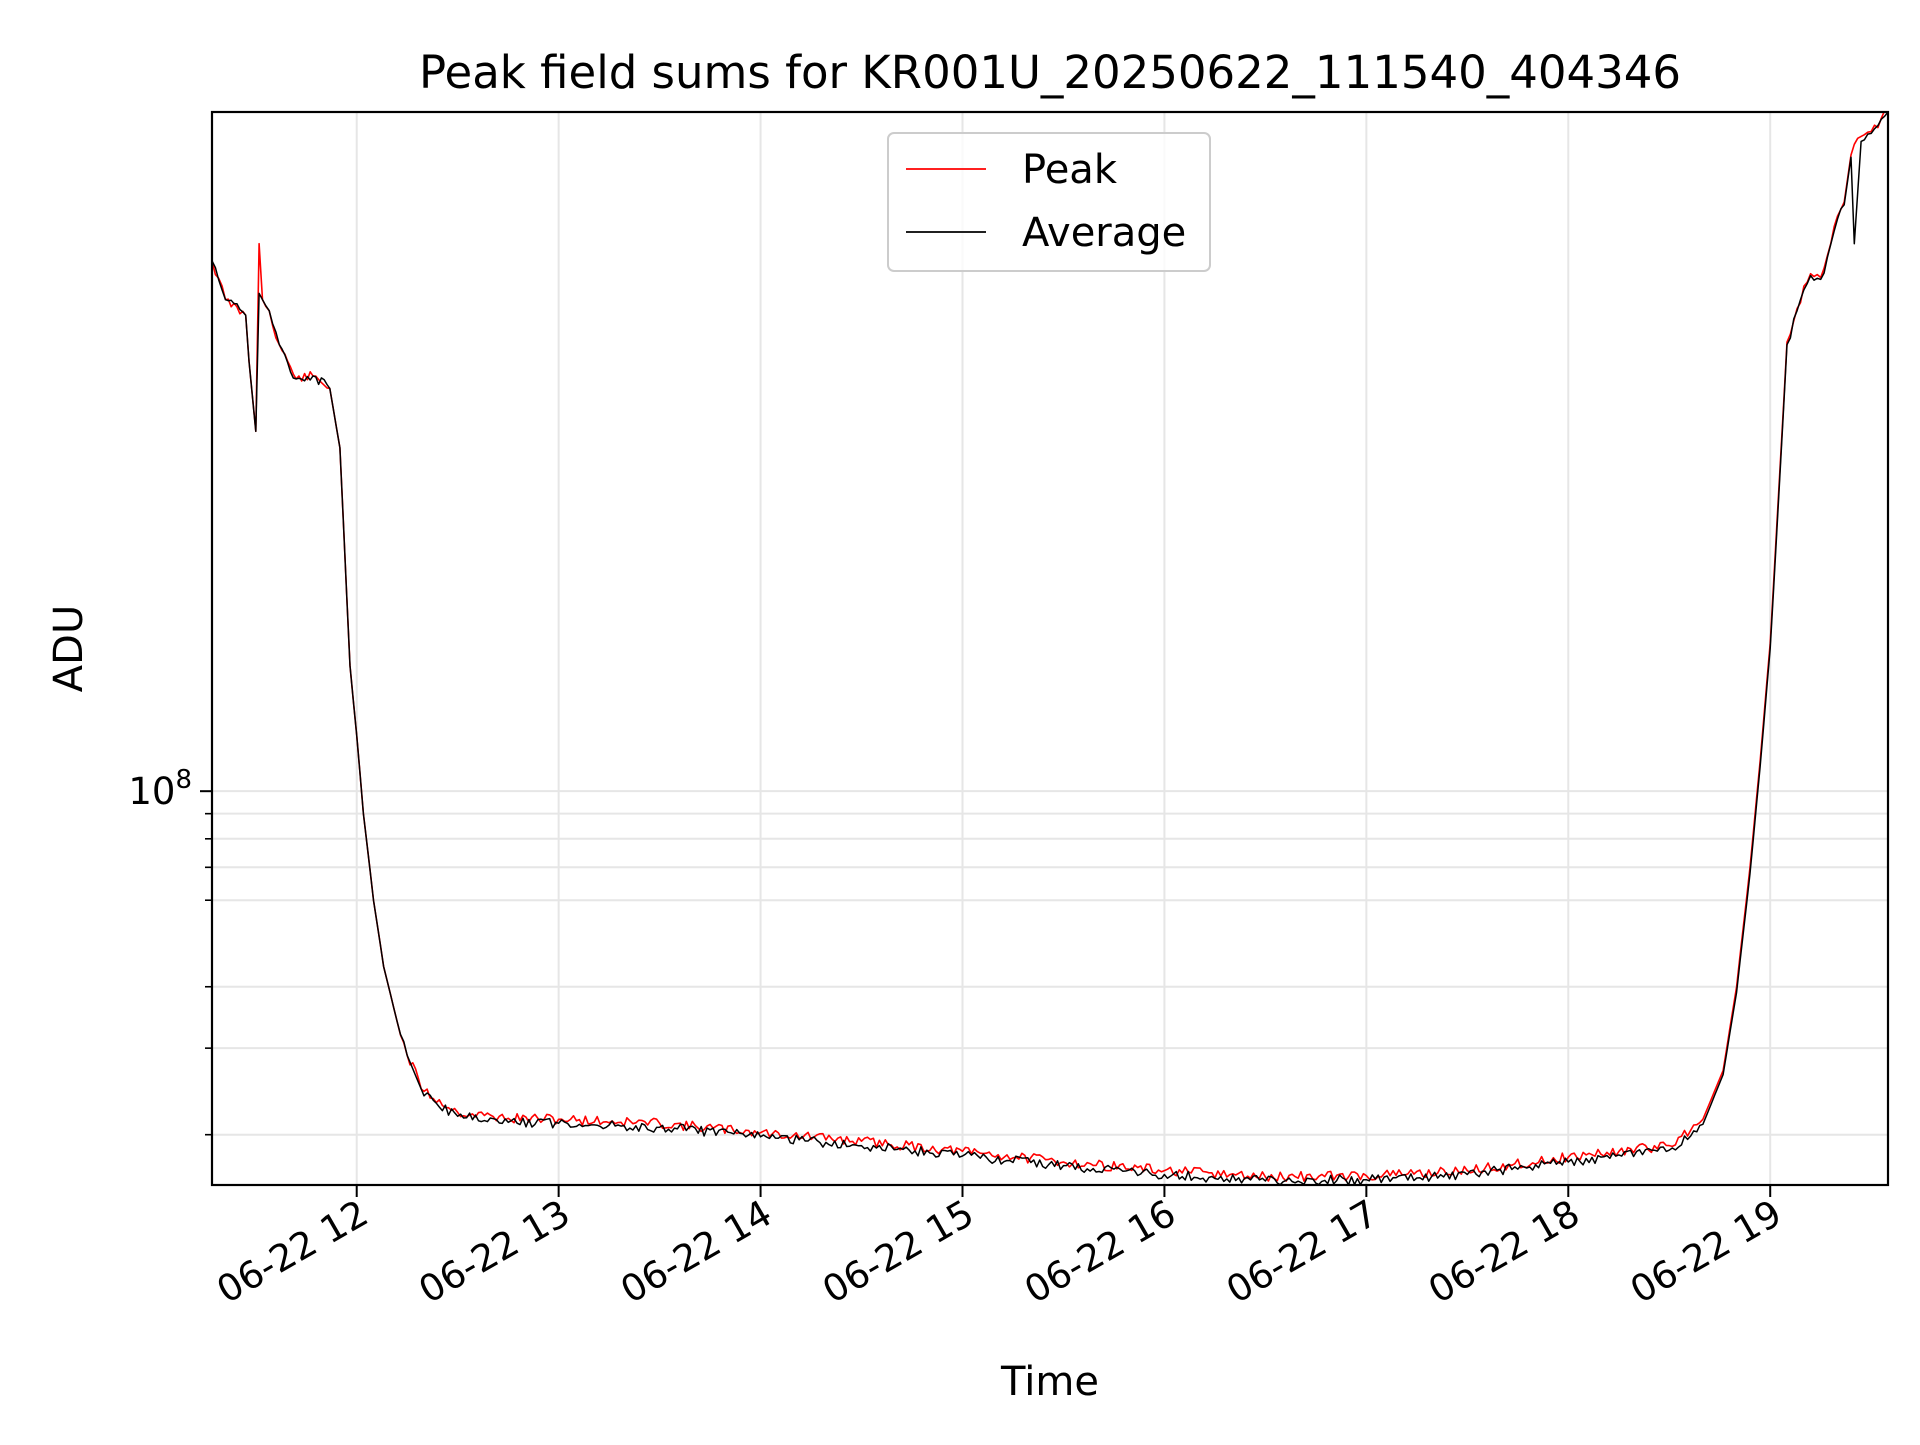  Describe the element at coordinates (1049, 1382) in the screenshot. I see `x-axis-label: Time` at that location.